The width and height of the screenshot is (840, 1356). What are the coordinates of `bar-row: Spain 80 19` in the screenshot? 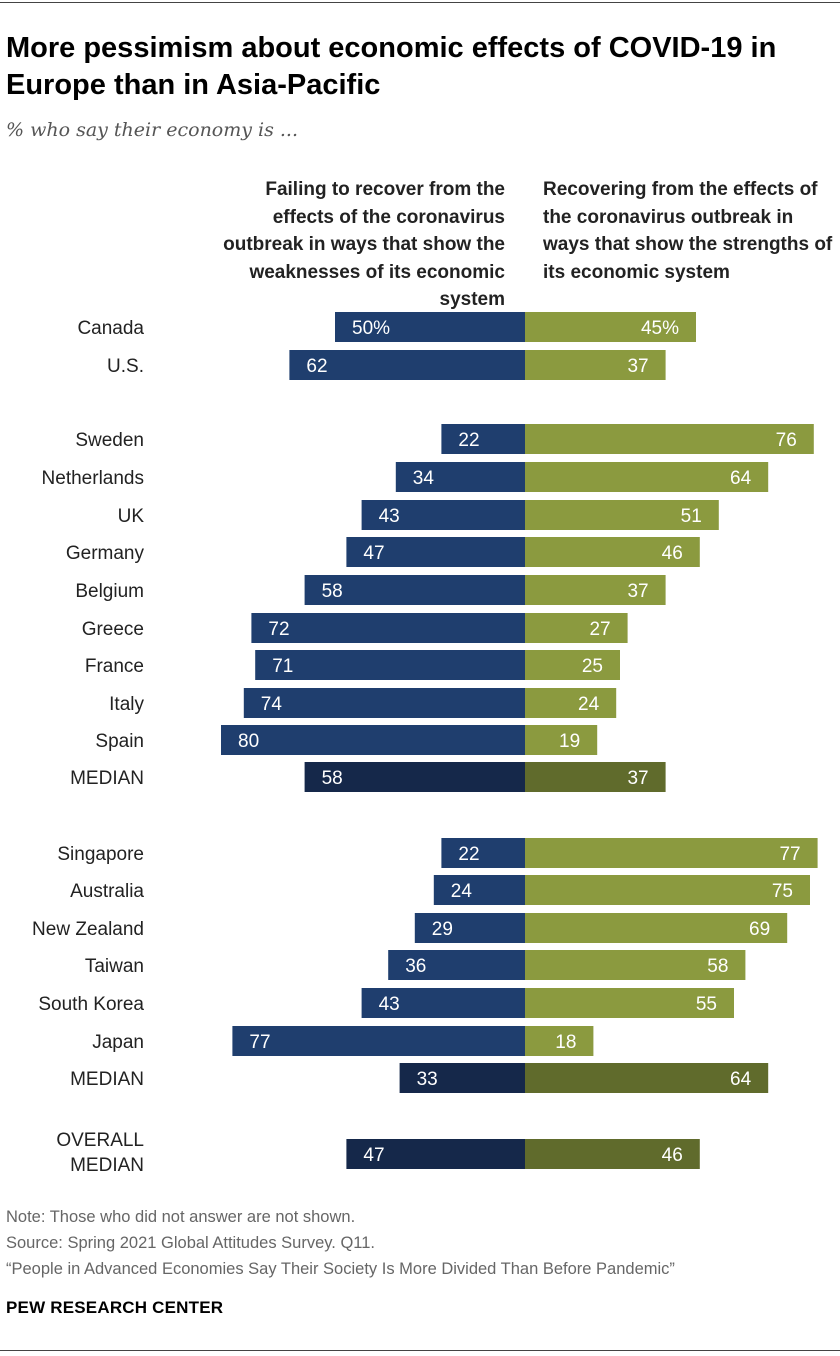 It's located at (346, 740).